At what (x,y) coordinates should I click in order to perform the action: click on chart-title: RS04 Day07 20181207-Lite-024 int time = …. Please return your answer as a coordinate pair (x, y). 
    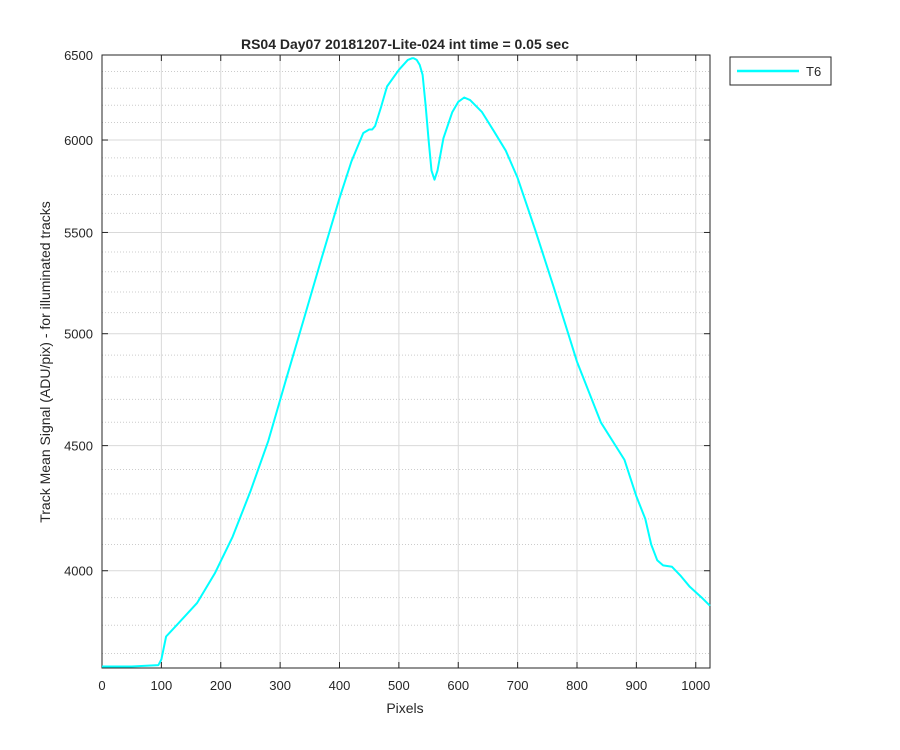
    Looking at the image, I should click on (405, 44).